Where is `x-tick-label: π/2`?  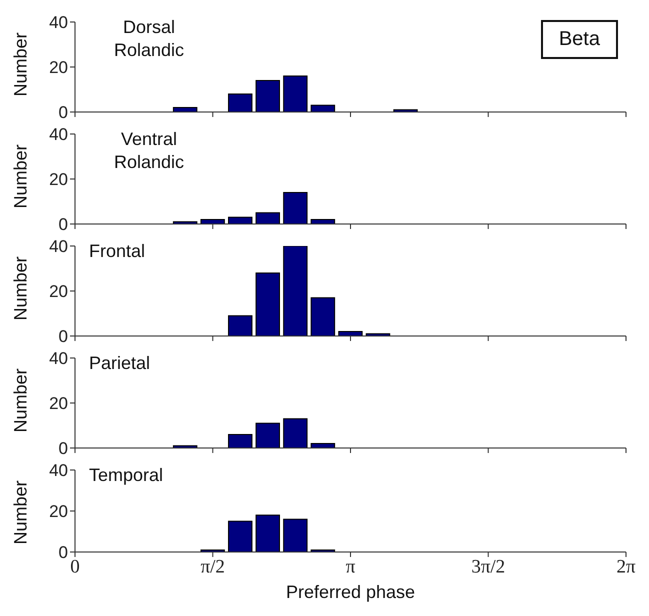 x-tick-label: π/2 is located at coordinates (212, 567).